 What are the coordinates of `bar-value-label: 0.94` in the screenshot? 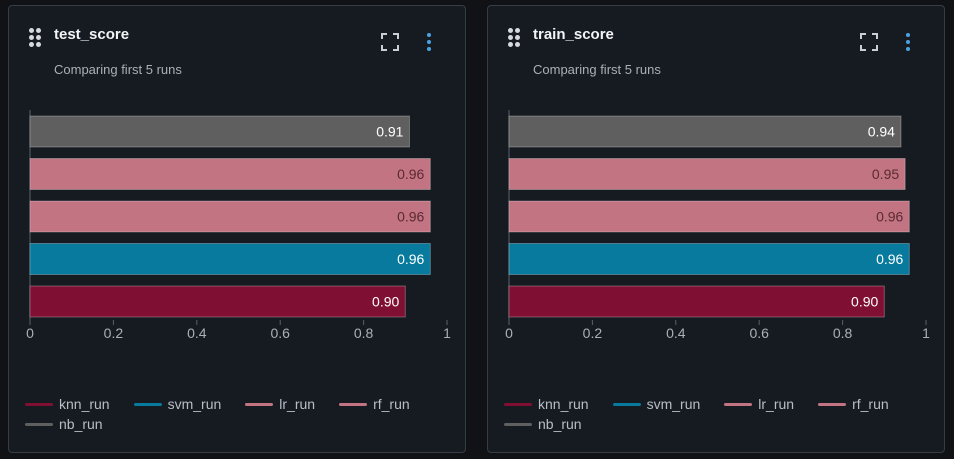 It's located at (881, 132).